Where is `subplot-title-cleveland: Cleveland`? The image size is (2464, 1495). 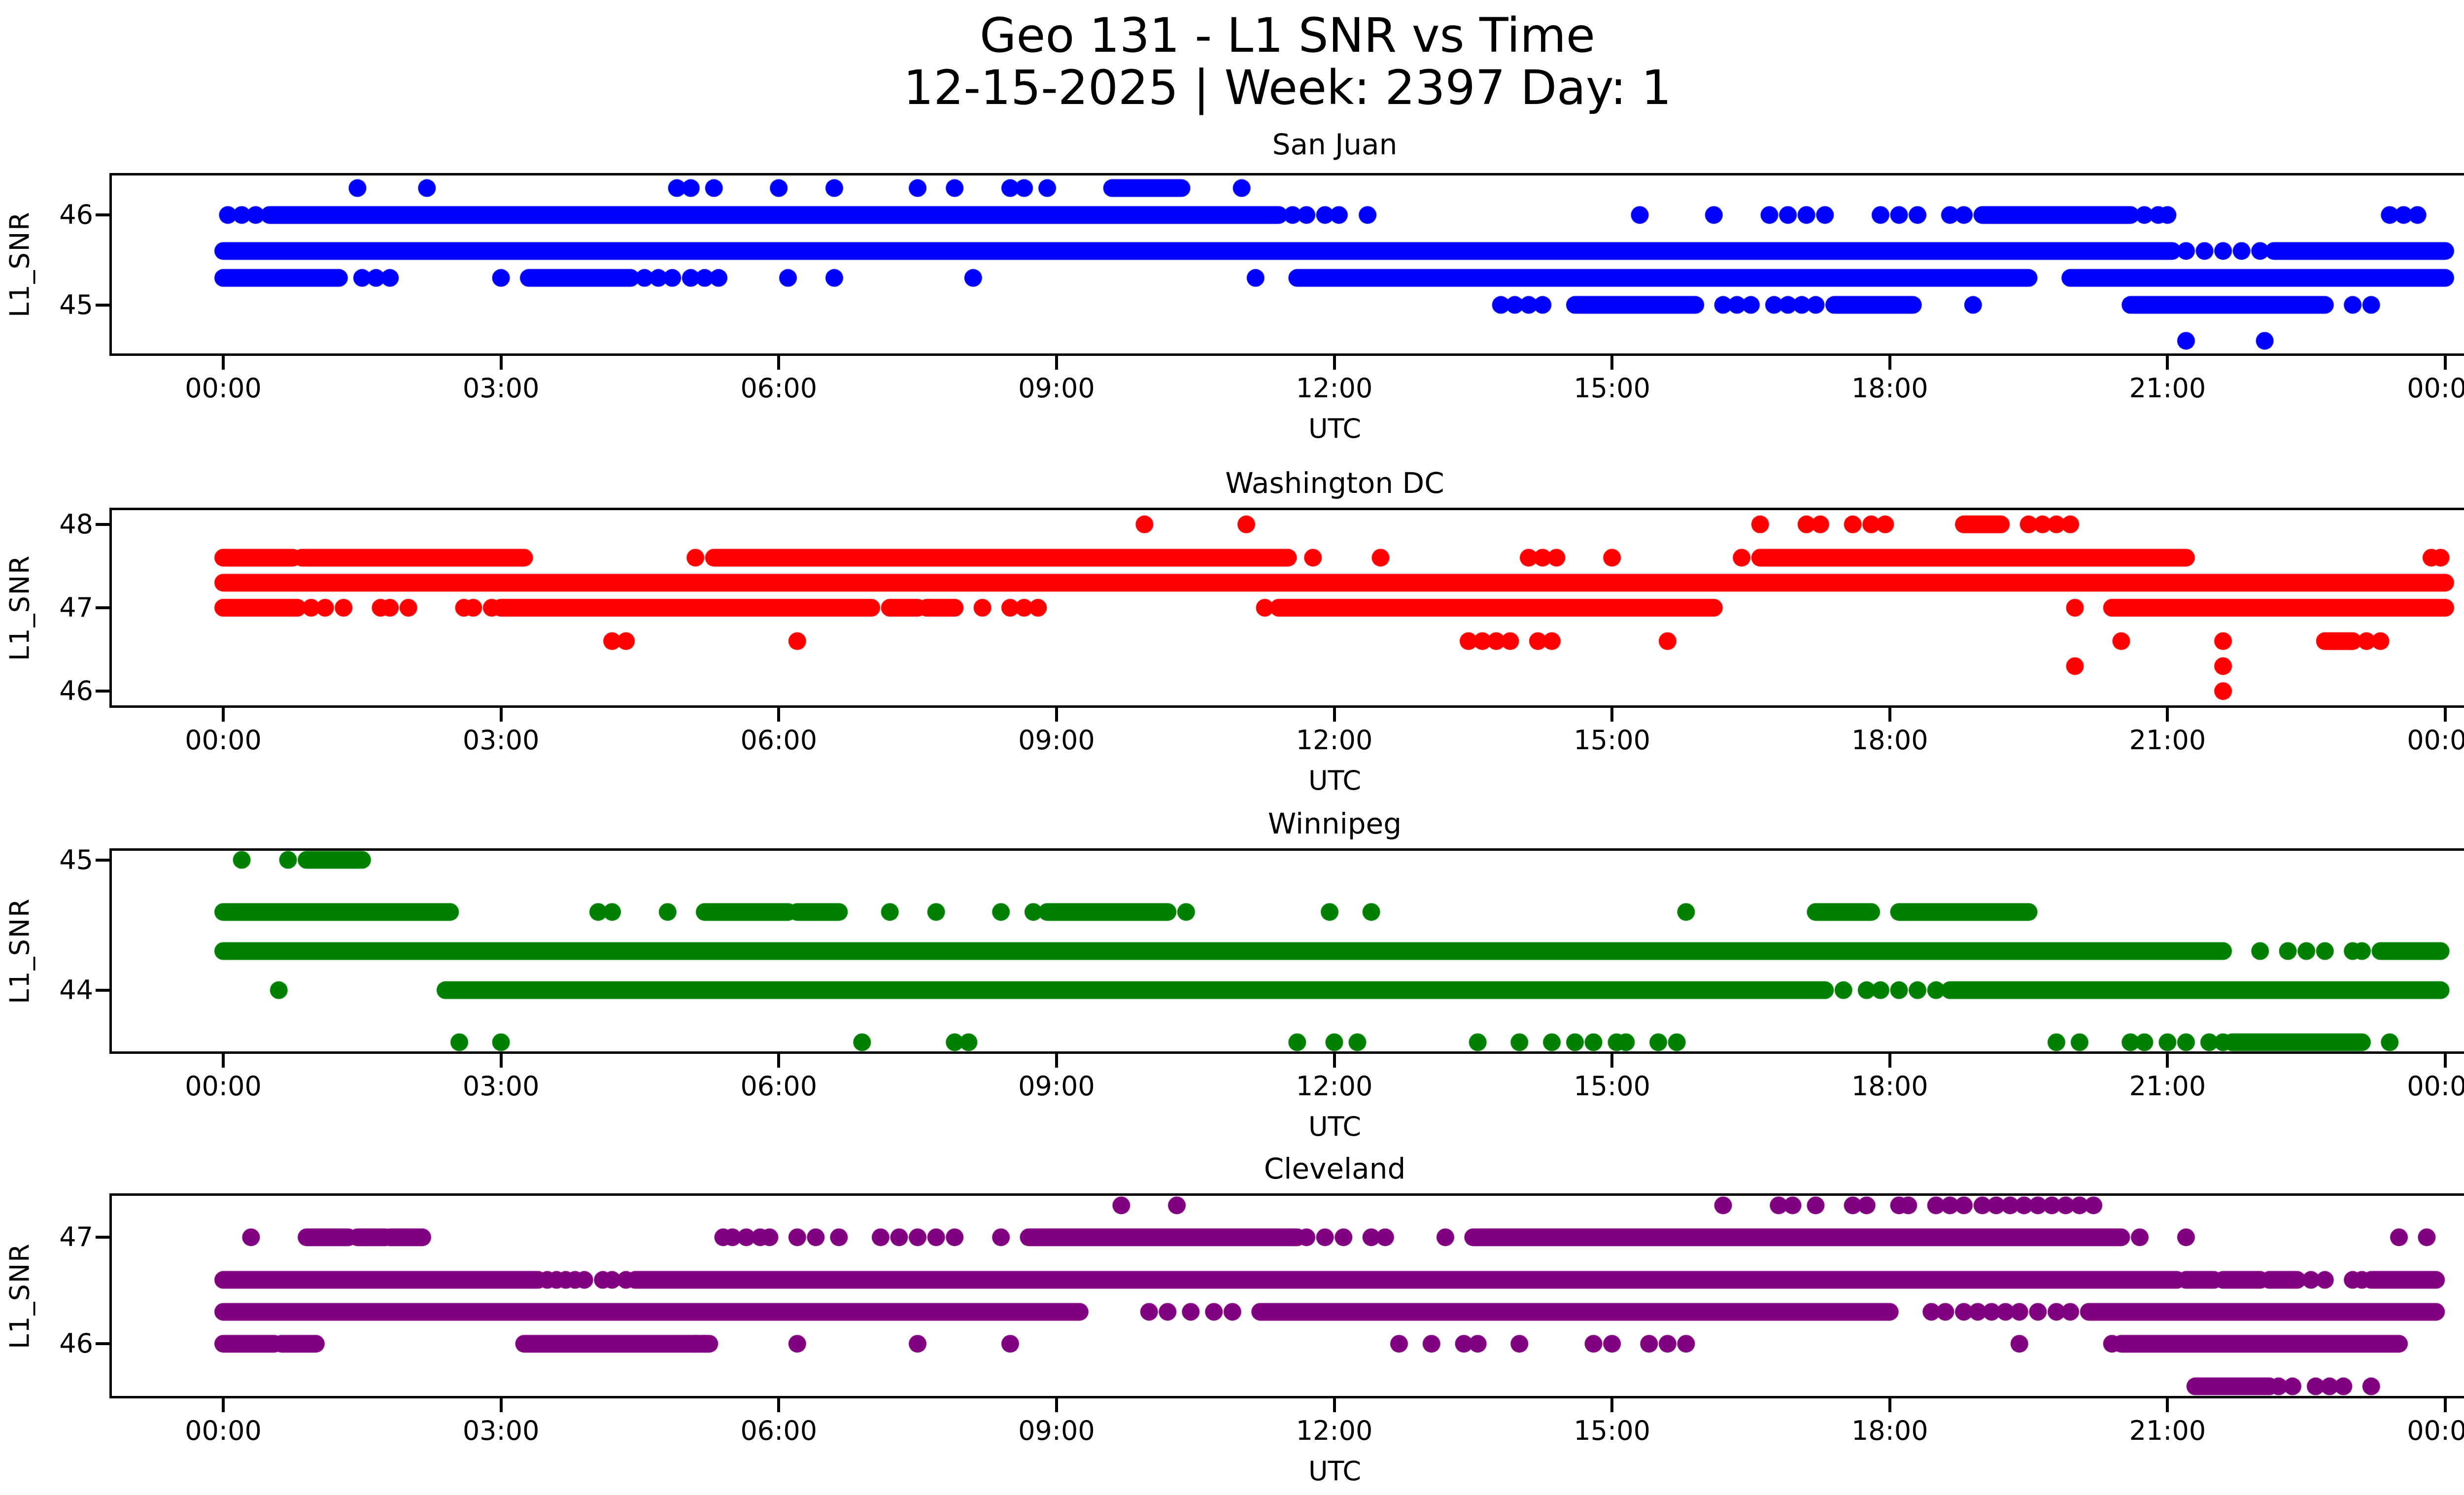
subplot-title-cleveland: Cleveland is located at coordinates (1335, 1168).